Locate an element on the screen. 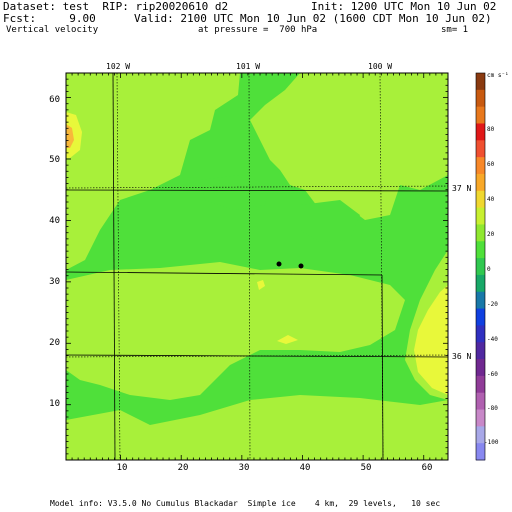  y-tick-label: 10 is located at coordinates (54, 404).